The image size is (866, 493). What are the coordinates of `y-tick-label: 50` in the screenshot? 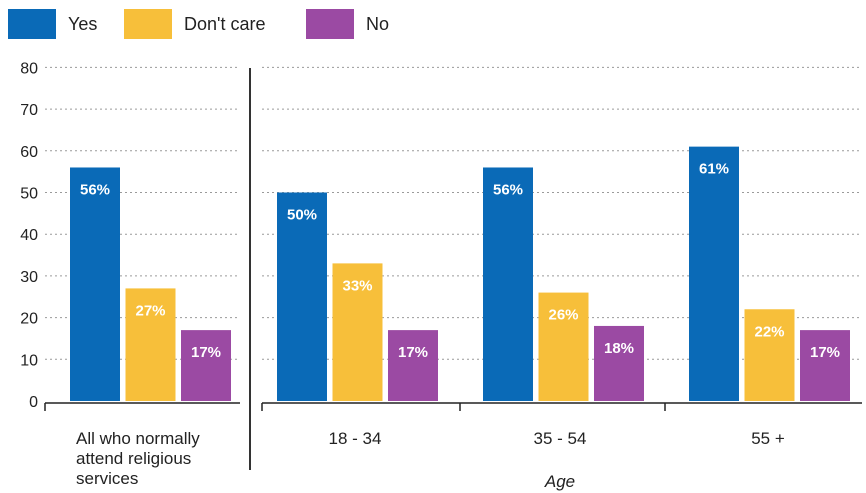 It's located at (29, 194).